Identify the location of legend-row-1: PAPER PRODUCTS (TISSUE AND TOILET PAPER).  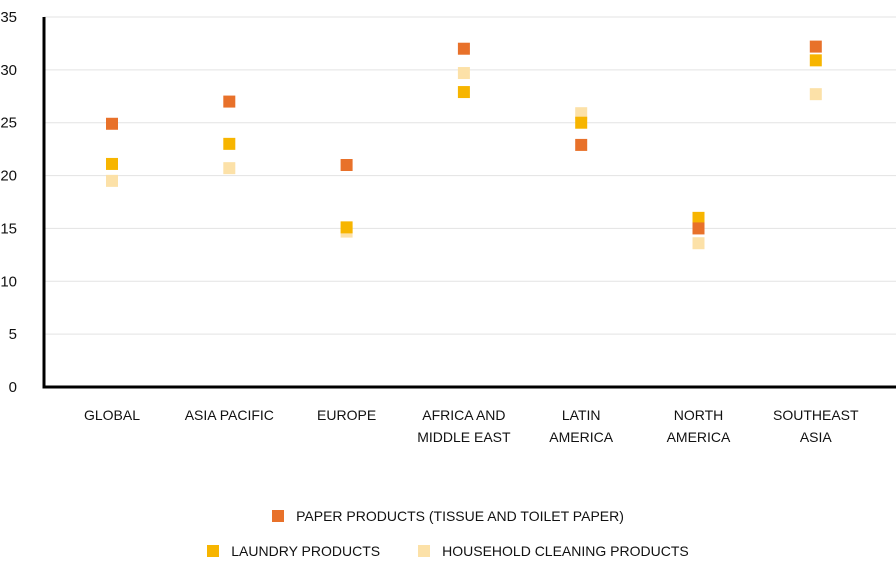
(448, 516).